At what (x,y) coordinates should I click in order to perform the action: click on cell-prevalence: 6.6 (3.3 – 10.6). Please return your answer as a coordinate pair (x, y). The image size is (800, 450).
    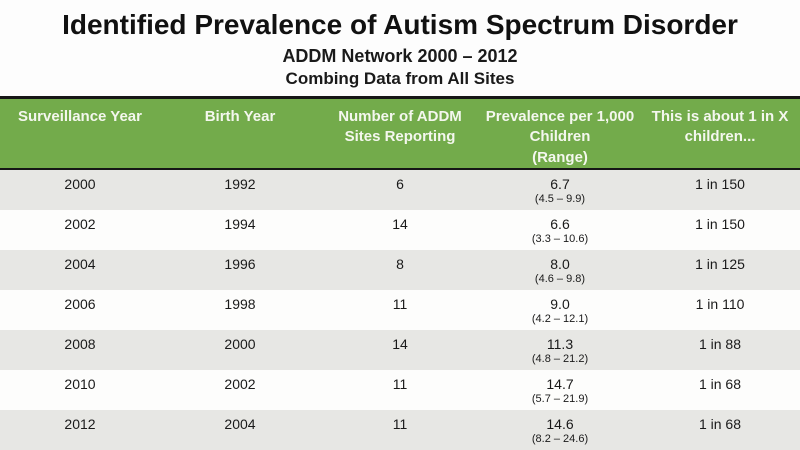
    Looking at the image, I should click on (560, 230).